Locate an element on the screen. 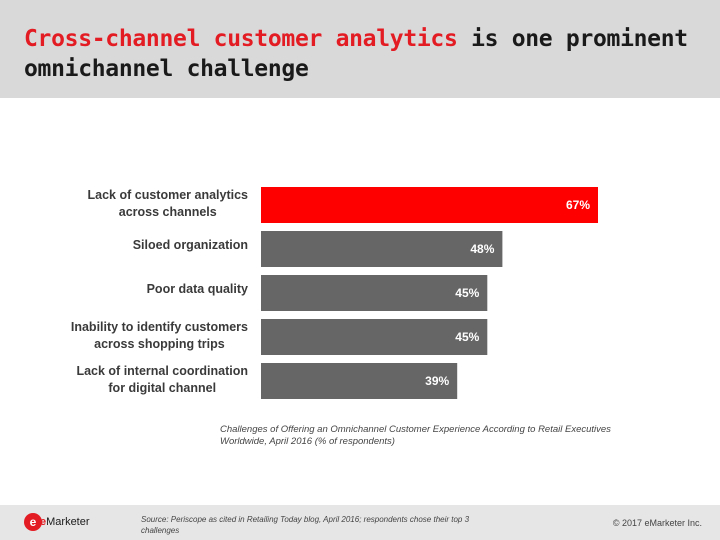  copyright: © 2017 eMarketer Inc. is located at coordinates (657, 523).